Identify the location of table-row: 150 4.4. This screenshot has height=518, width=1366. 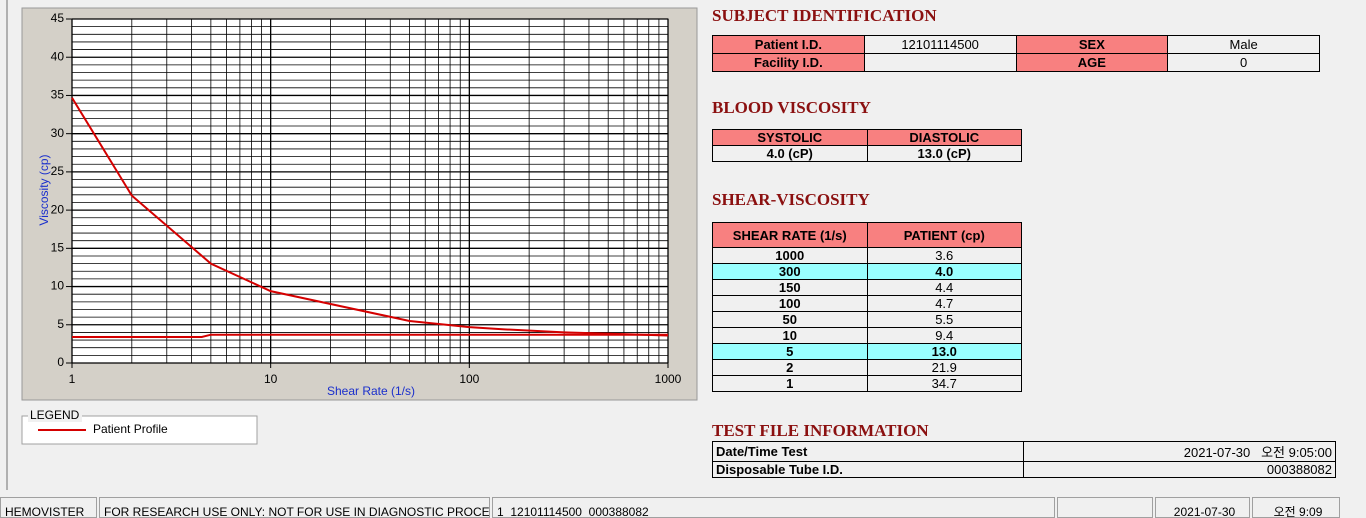
(867, 287).